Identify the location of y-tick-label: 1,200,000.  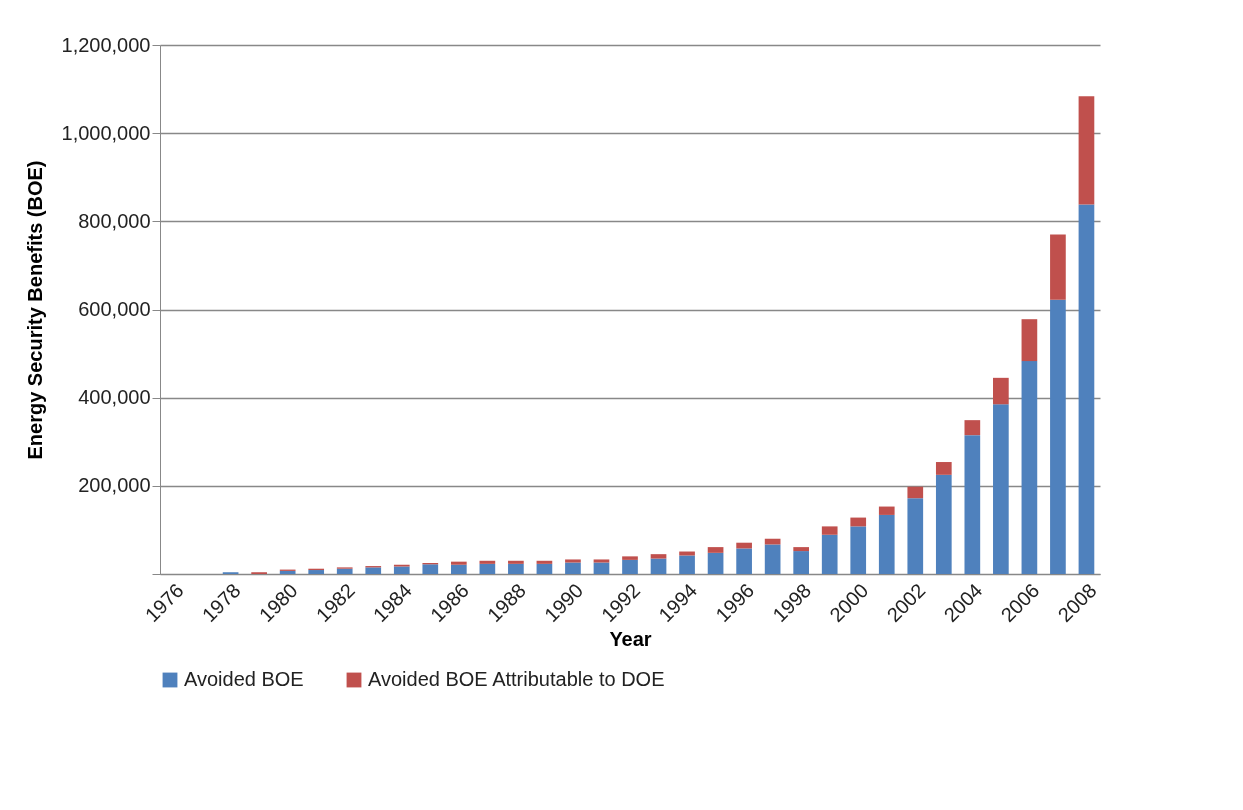
(106, 44).